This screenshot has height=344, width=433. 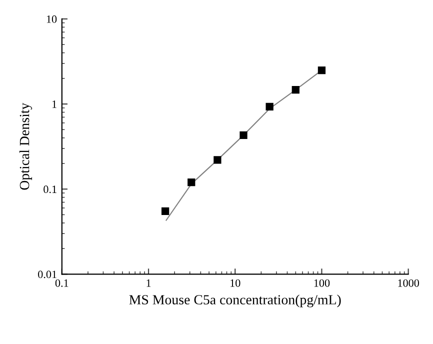 What do you see at coordinates (54, 104) in the screenshot?
I see `y-tick-label: 1` at bounding box center [54, 104].